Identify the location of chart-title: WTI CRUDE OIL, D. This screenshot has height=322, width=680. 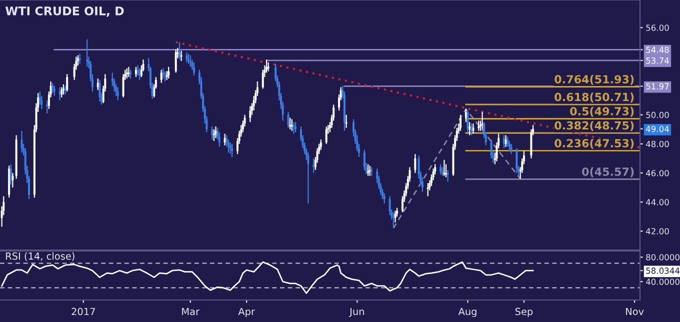
(64, 11).